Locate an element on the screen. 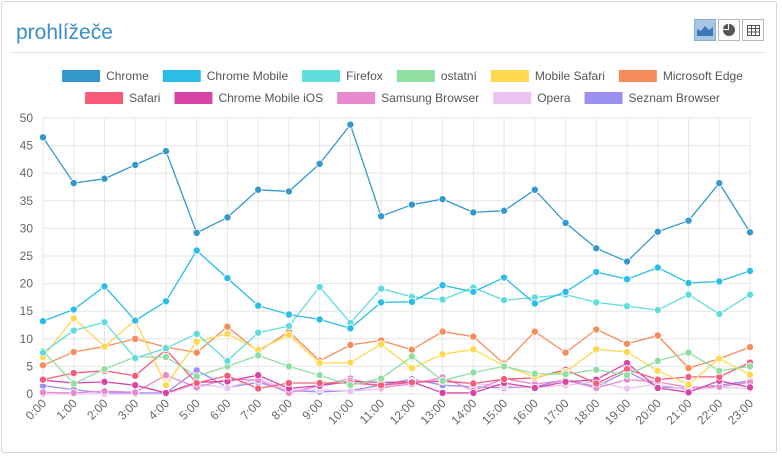 The image size is (782, 457). legend-item: Microsoft Edge is located at coordinates (680, 76).